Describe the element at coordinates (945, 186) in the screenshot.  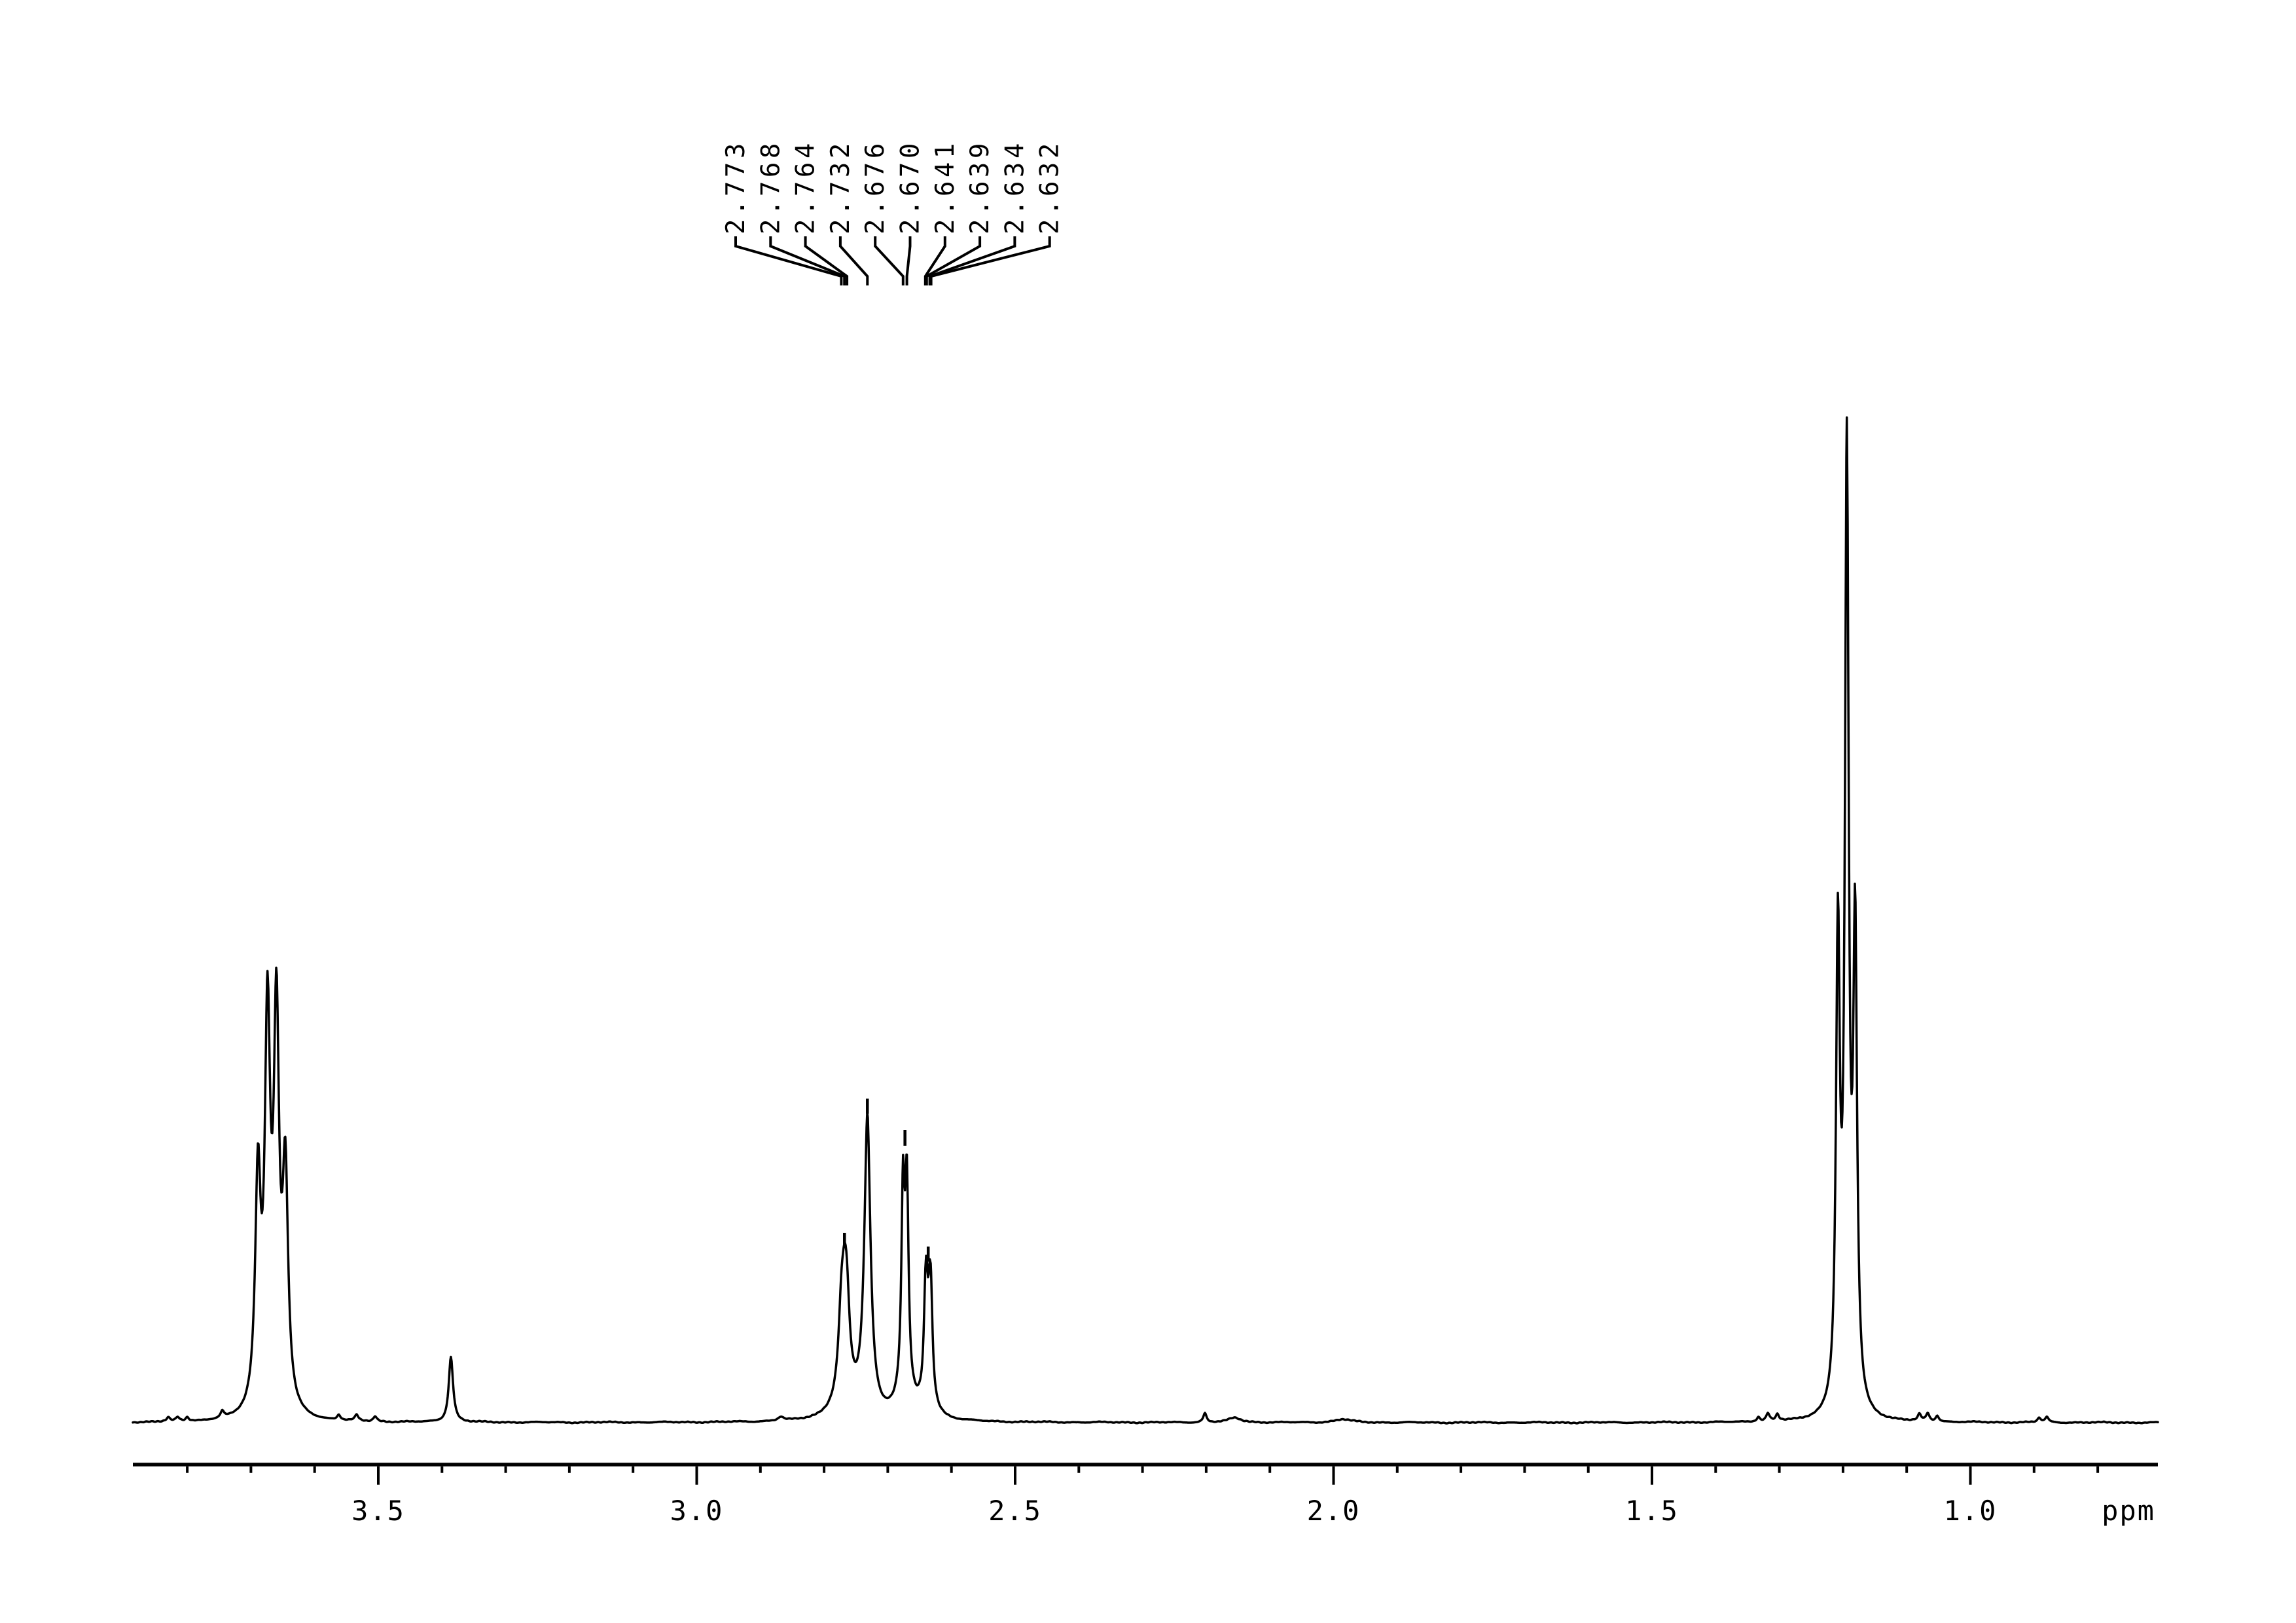
I see `peak-pick-label: 2.641` at that location.